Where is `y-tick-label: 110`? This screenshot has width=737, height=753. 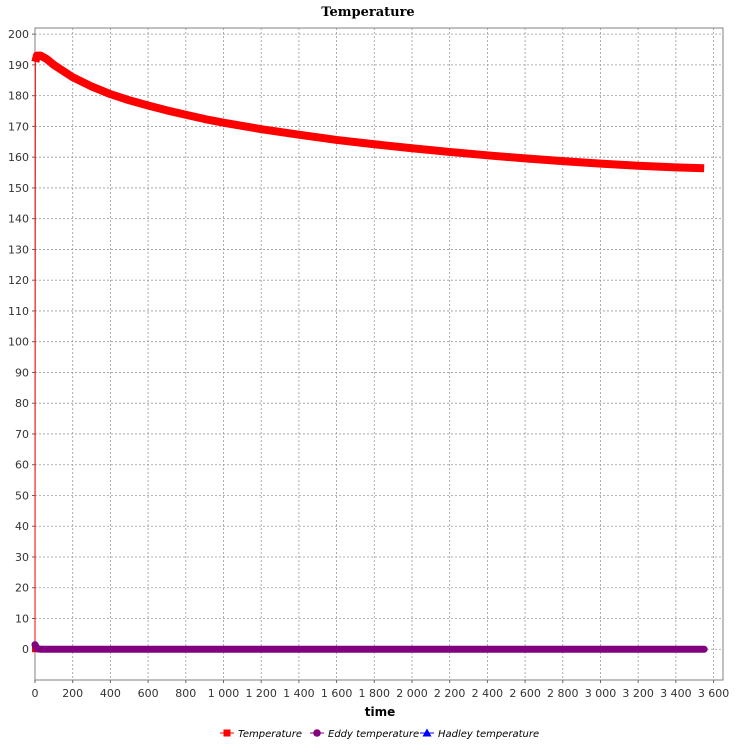 y-tick-label: 110 is located at coordinates (18, 311).